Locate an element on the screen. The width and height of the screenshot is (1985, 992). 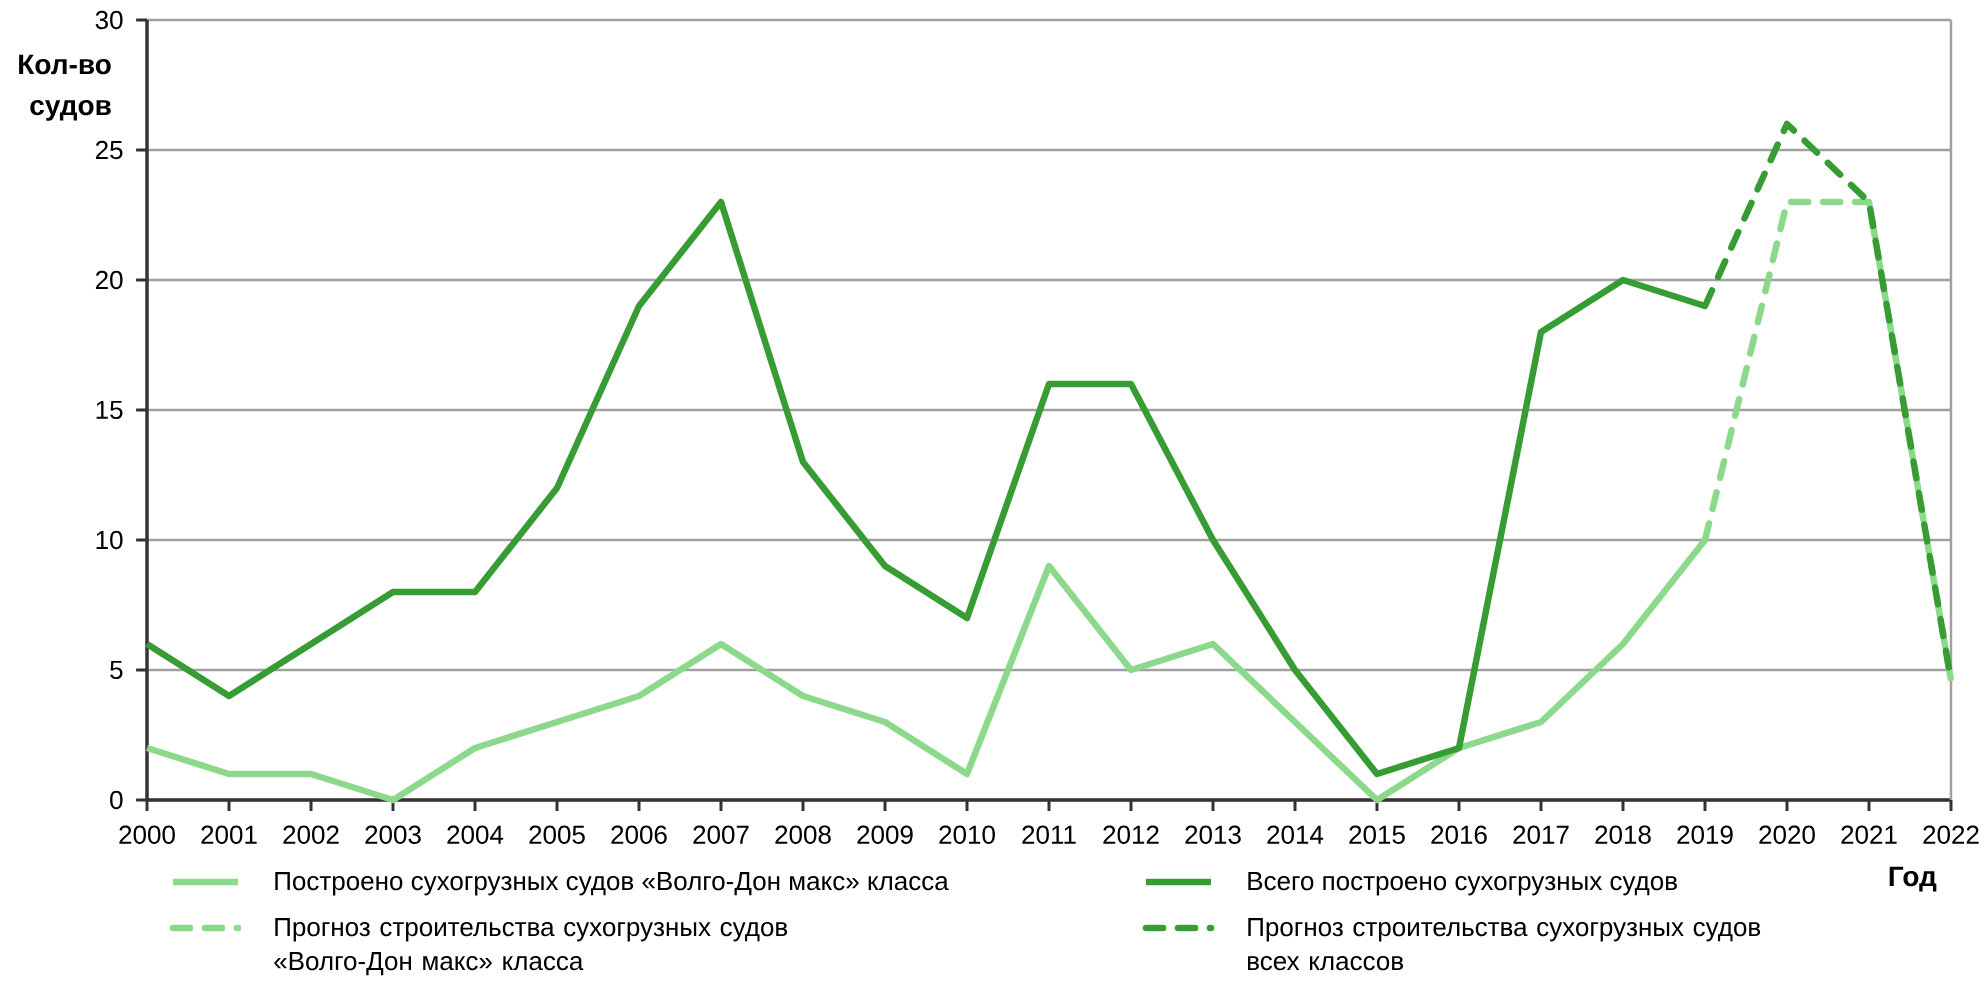
x-tick-label: 2018 is located at coordinates (1623, 834).